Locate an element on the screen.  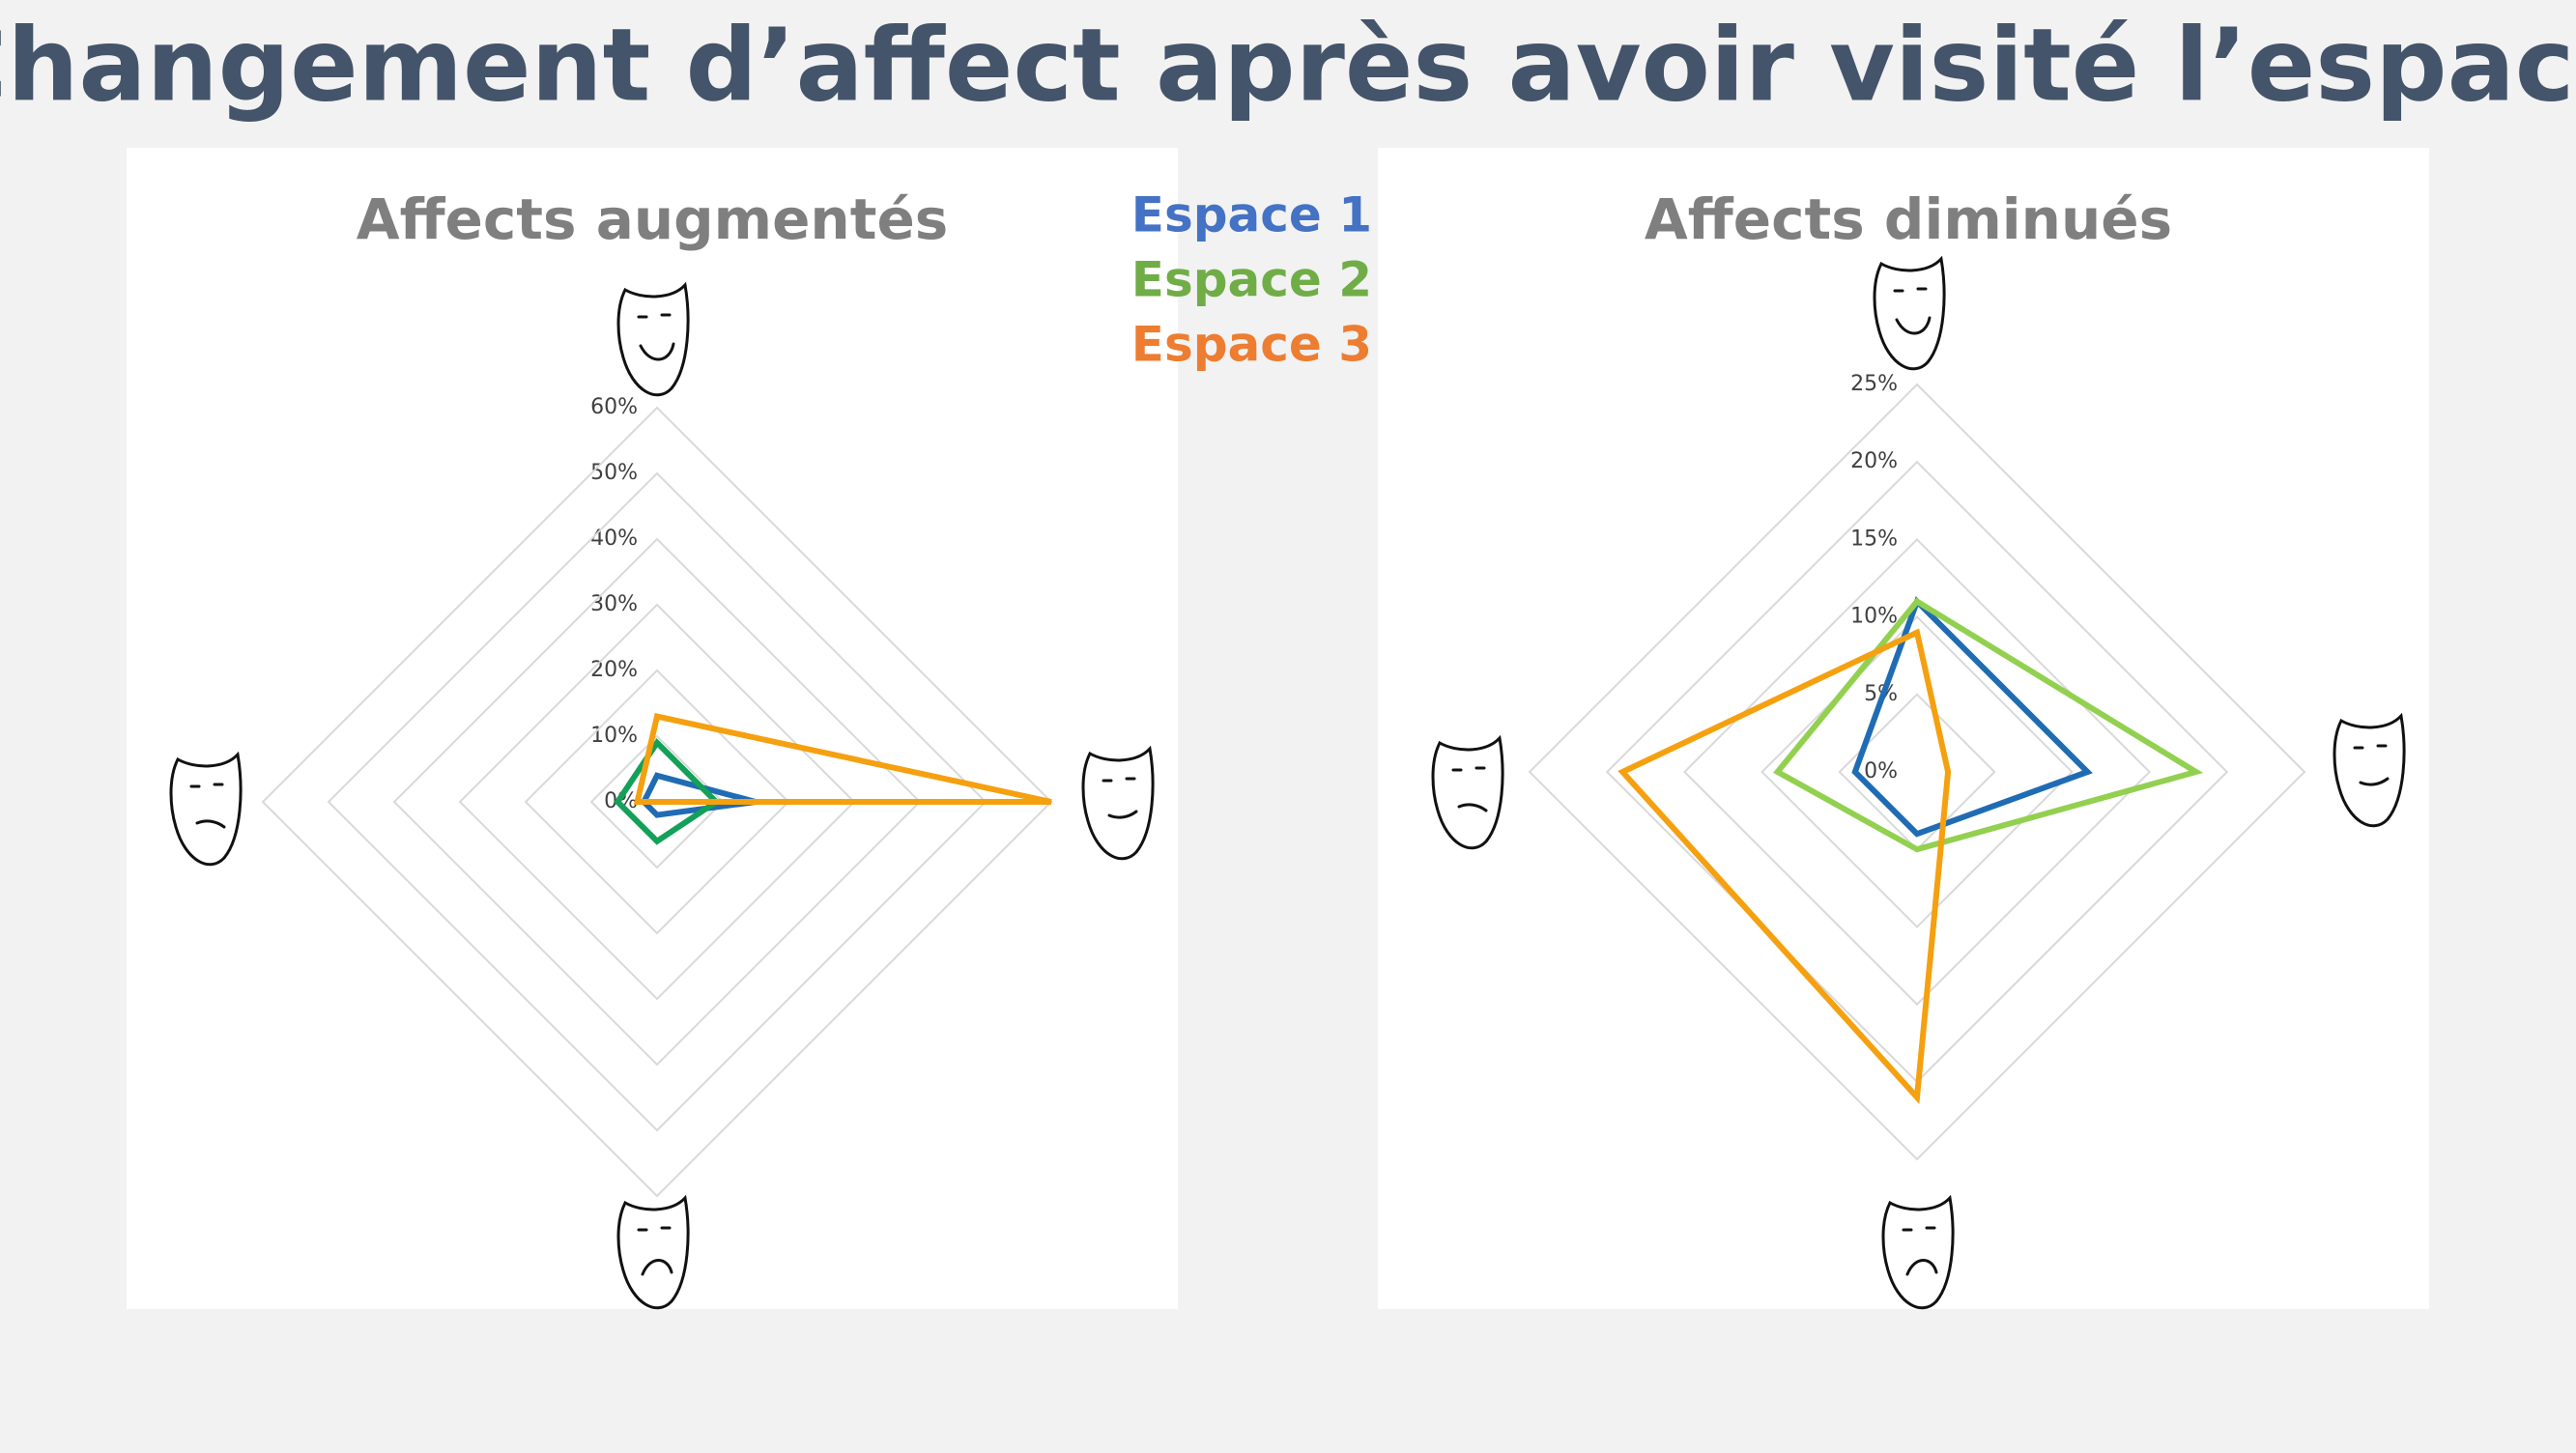
legend-entry: Espace 2 is located at coordinates (1252, 280).